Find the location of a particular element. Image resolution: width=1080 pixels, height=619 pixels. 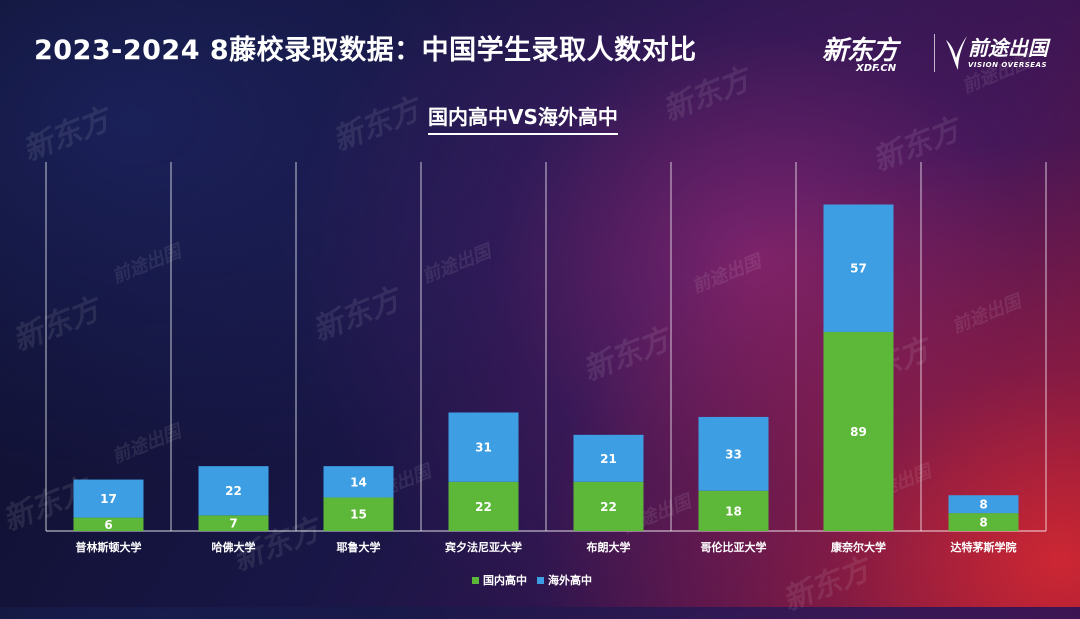

legend-item-overseas: 海外高中 is located at coordinates (564, 580).